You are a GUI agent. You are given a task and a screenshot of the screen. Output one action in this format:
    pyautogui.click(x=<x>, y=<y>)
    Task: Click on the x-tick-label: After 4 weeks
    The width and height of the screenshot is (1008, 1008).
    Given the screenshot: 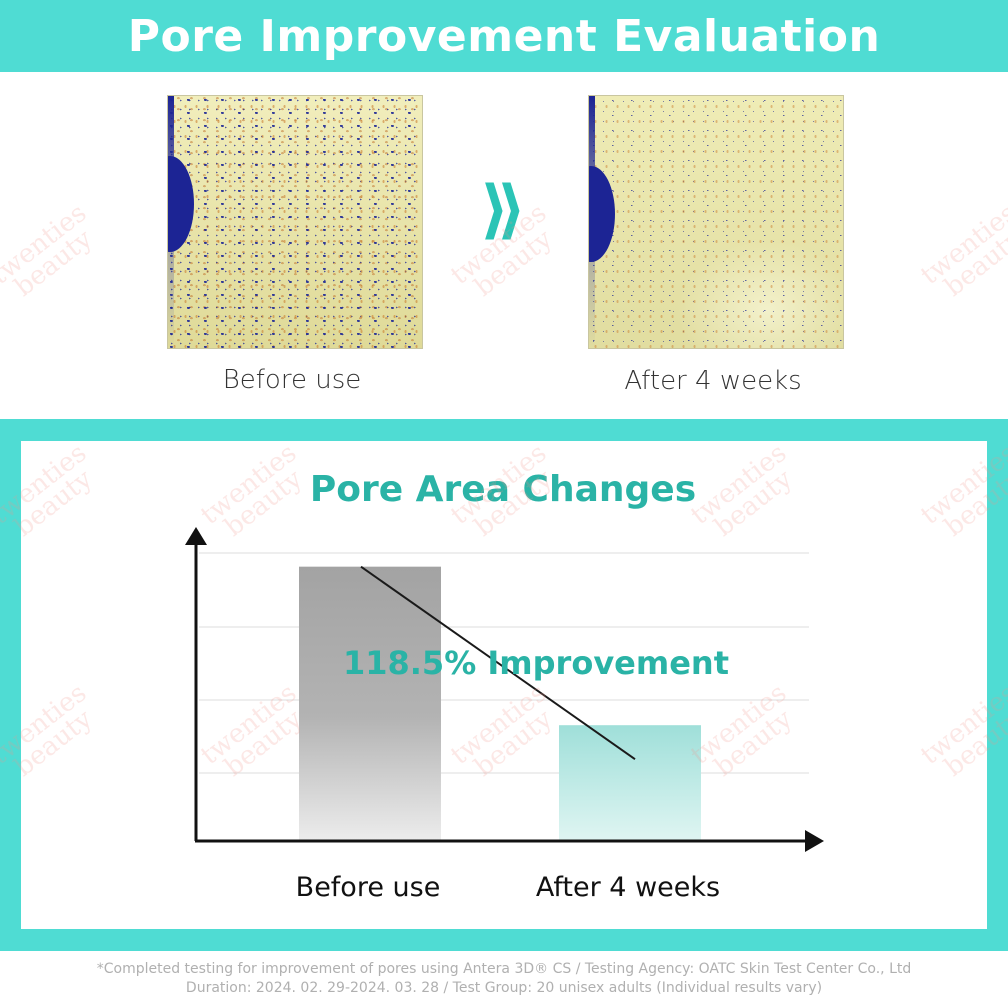 What is the action you would take?
    pyautogui.click(x=628, y=887)
    